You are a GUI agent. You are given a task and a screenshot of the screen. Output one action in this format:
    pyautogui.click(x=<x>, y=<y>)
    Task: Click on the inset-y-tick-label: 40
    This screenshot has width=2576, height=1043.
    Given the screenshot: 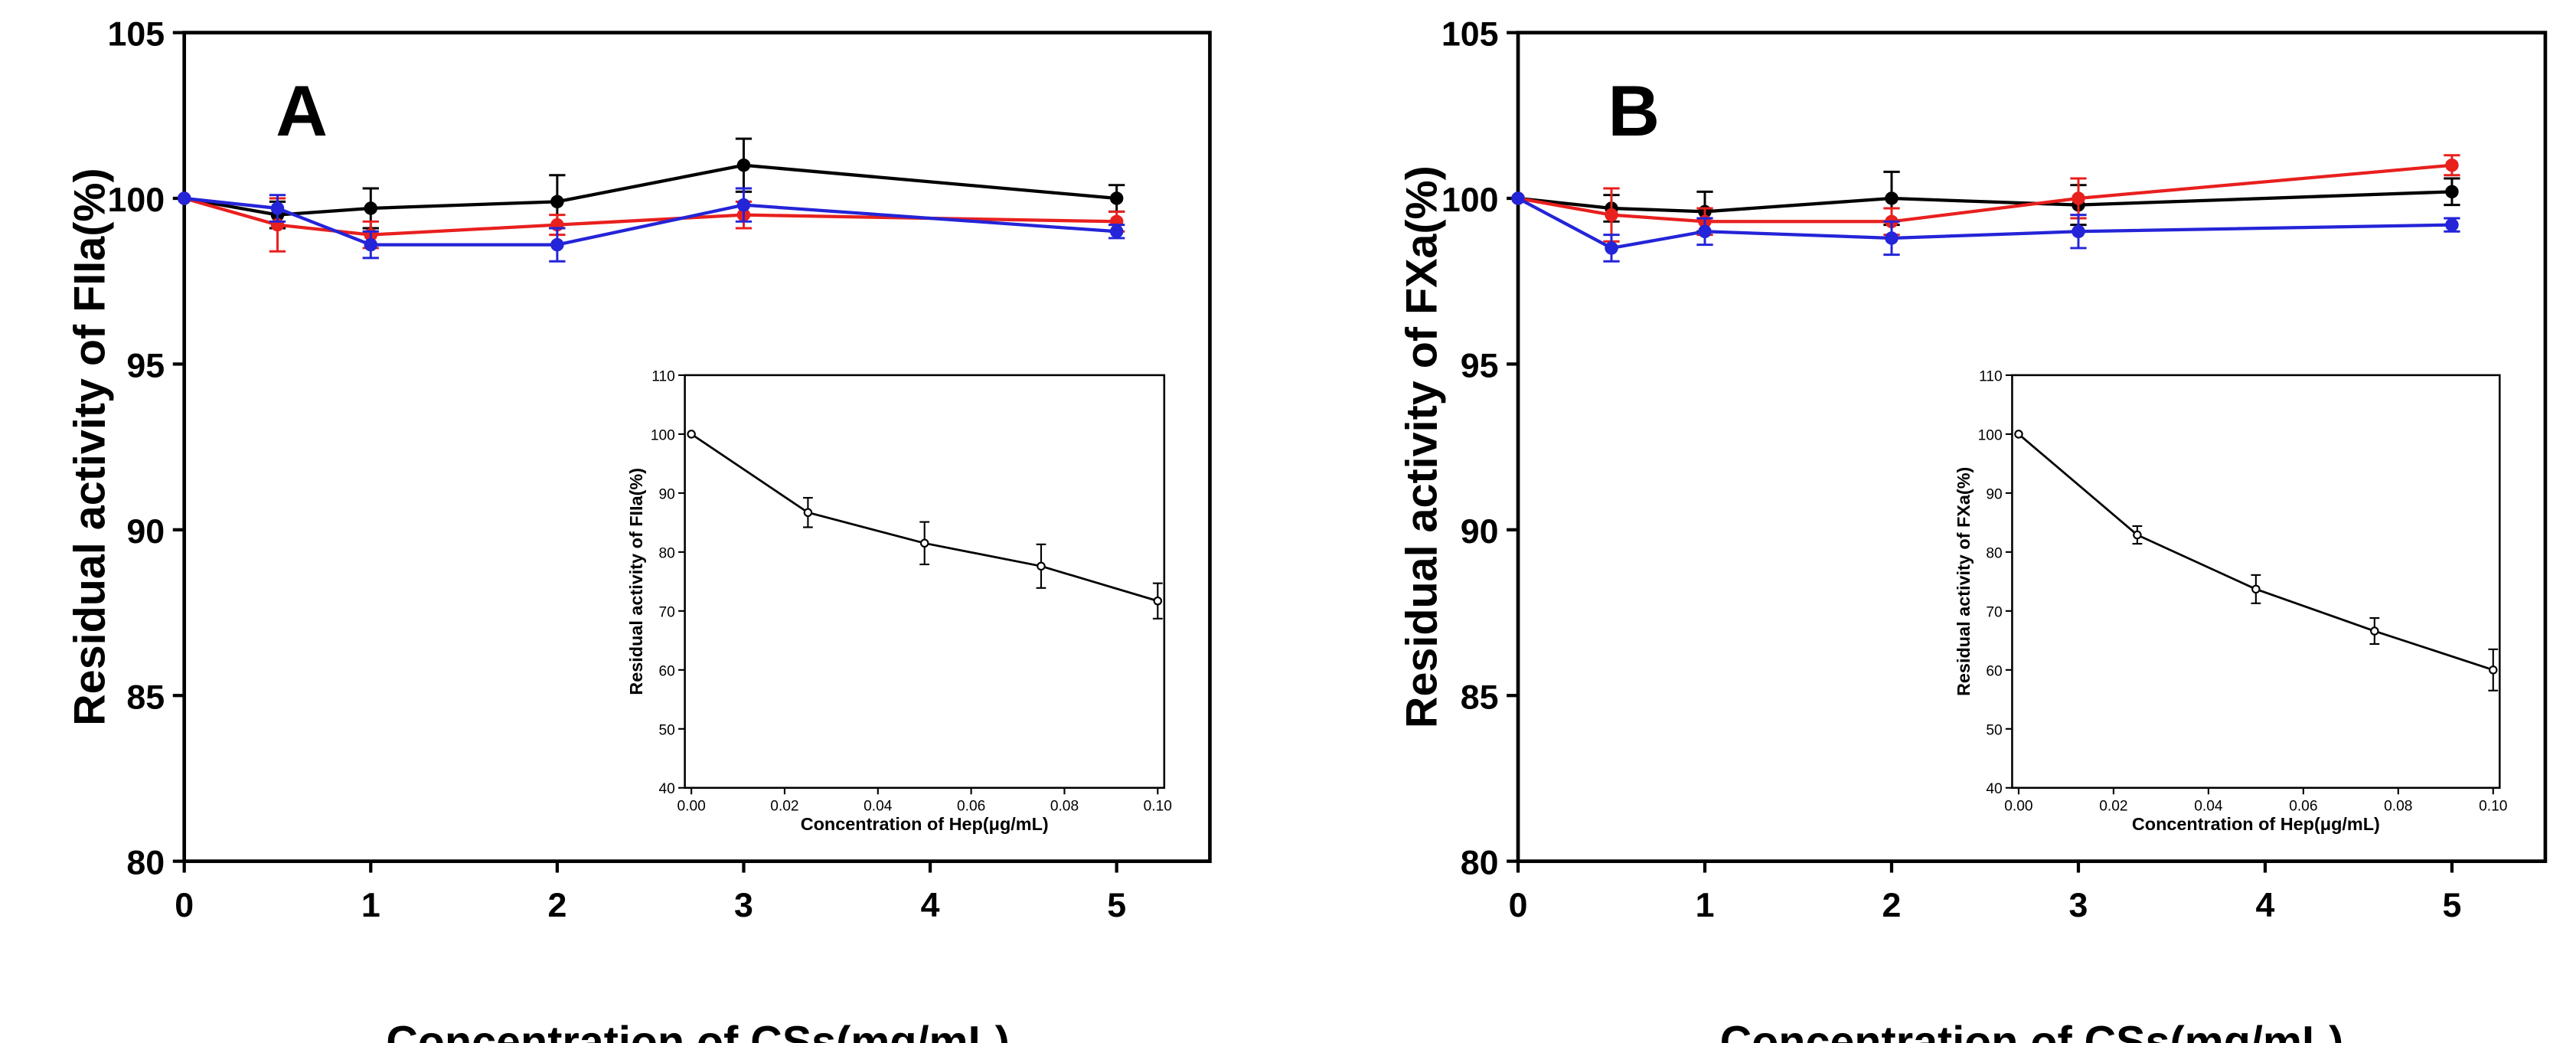 What is the action you would take?
    pyautogui.click(x=1994, y=789)
    